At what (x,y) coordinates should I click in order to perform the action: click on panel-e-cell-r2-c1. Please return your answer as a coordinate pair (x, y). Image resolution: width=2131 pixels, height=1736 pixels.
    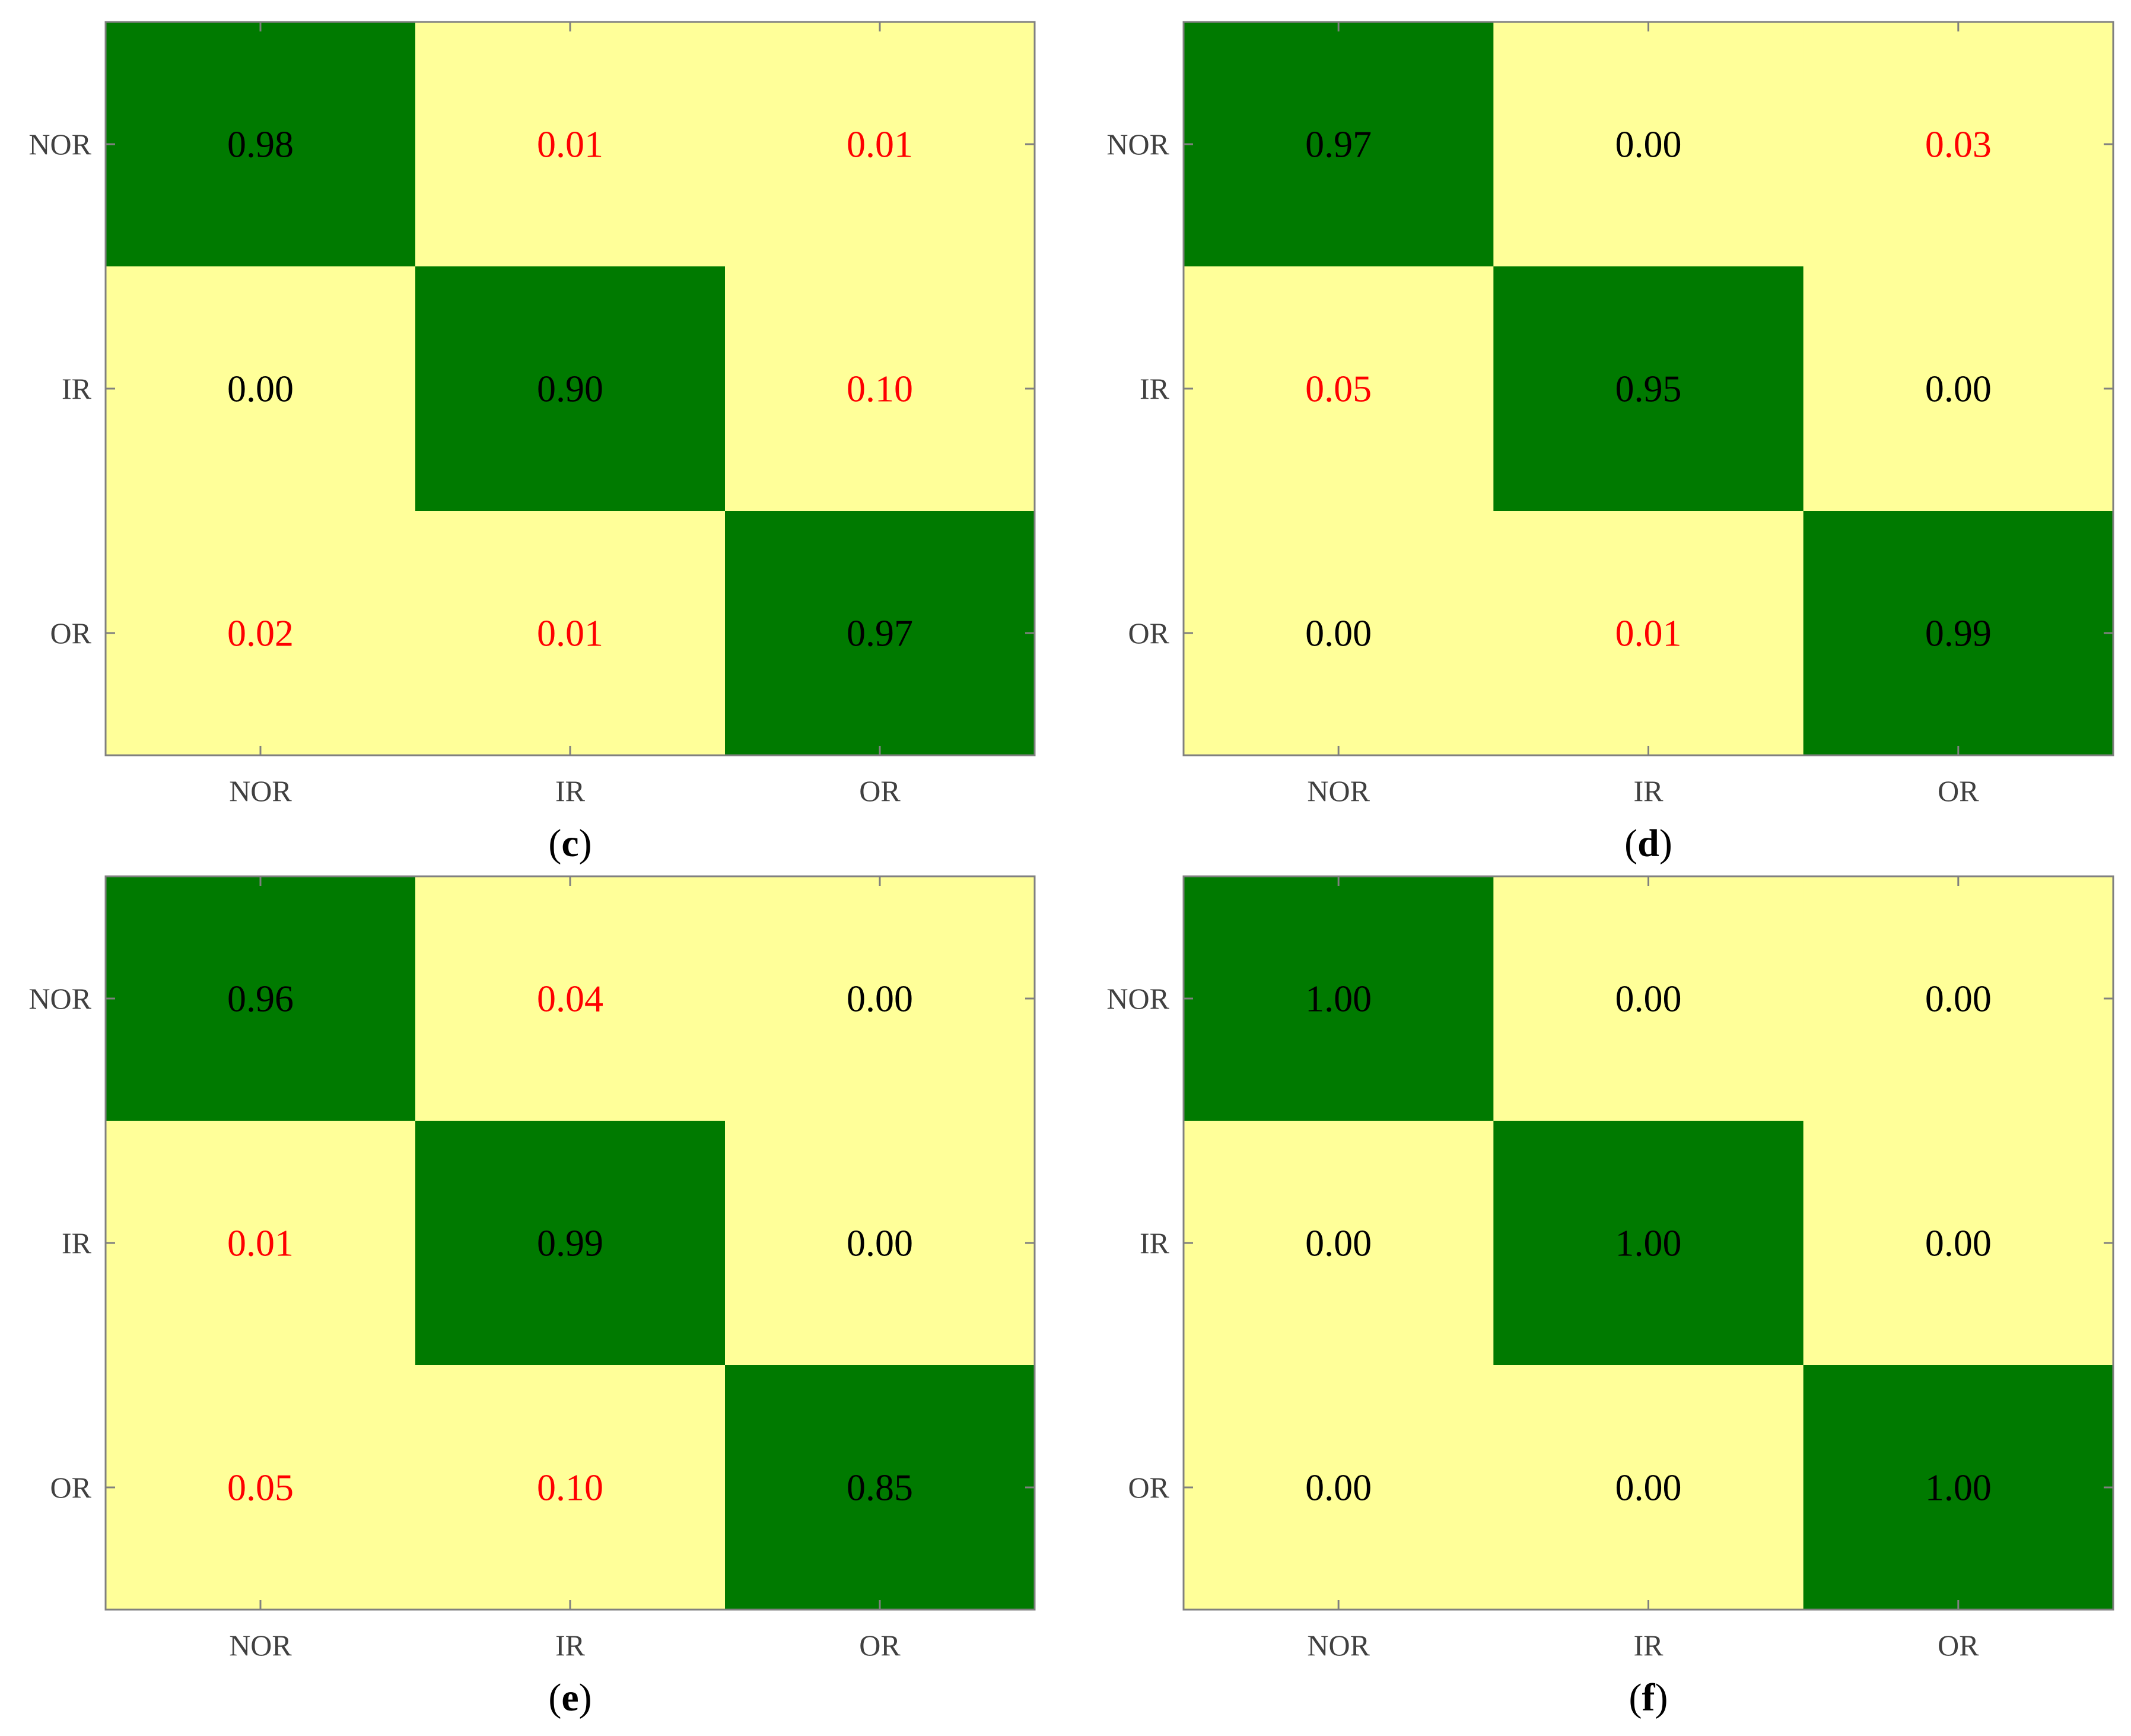
    Looking at the image, I should click on (261, 1243).